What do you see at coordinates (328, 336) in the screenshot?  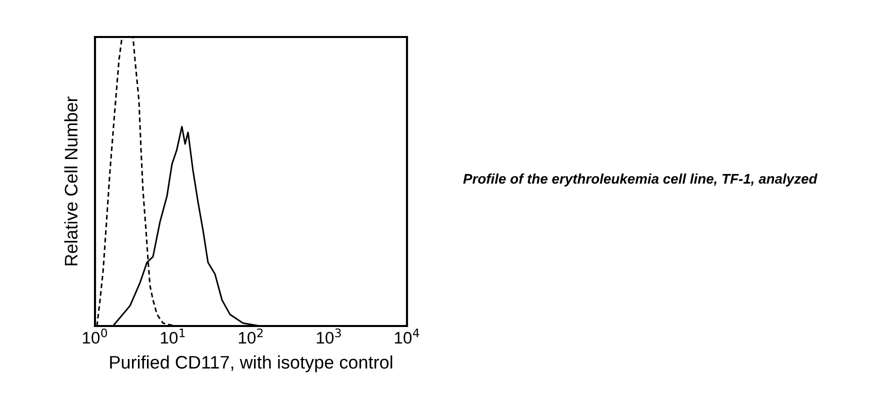 I see `x-tick-label: 10$^{3}$` at bounding box center [328, 336].